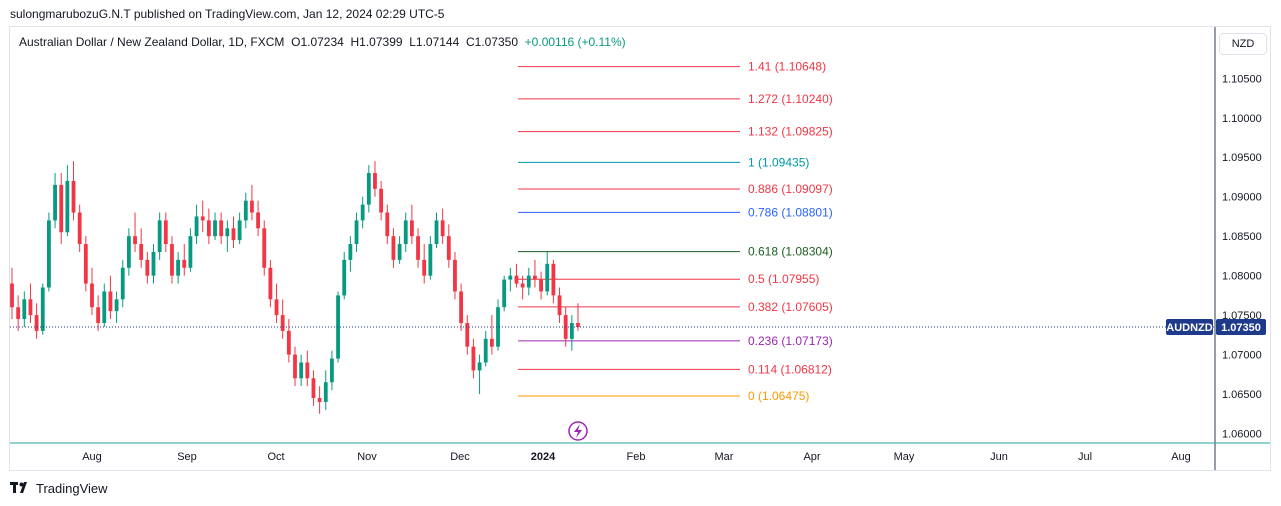 This screenshot has height=506, width=1281. I want to click on fib-level-label: 0.5 (1.07955), so click(783, 279).